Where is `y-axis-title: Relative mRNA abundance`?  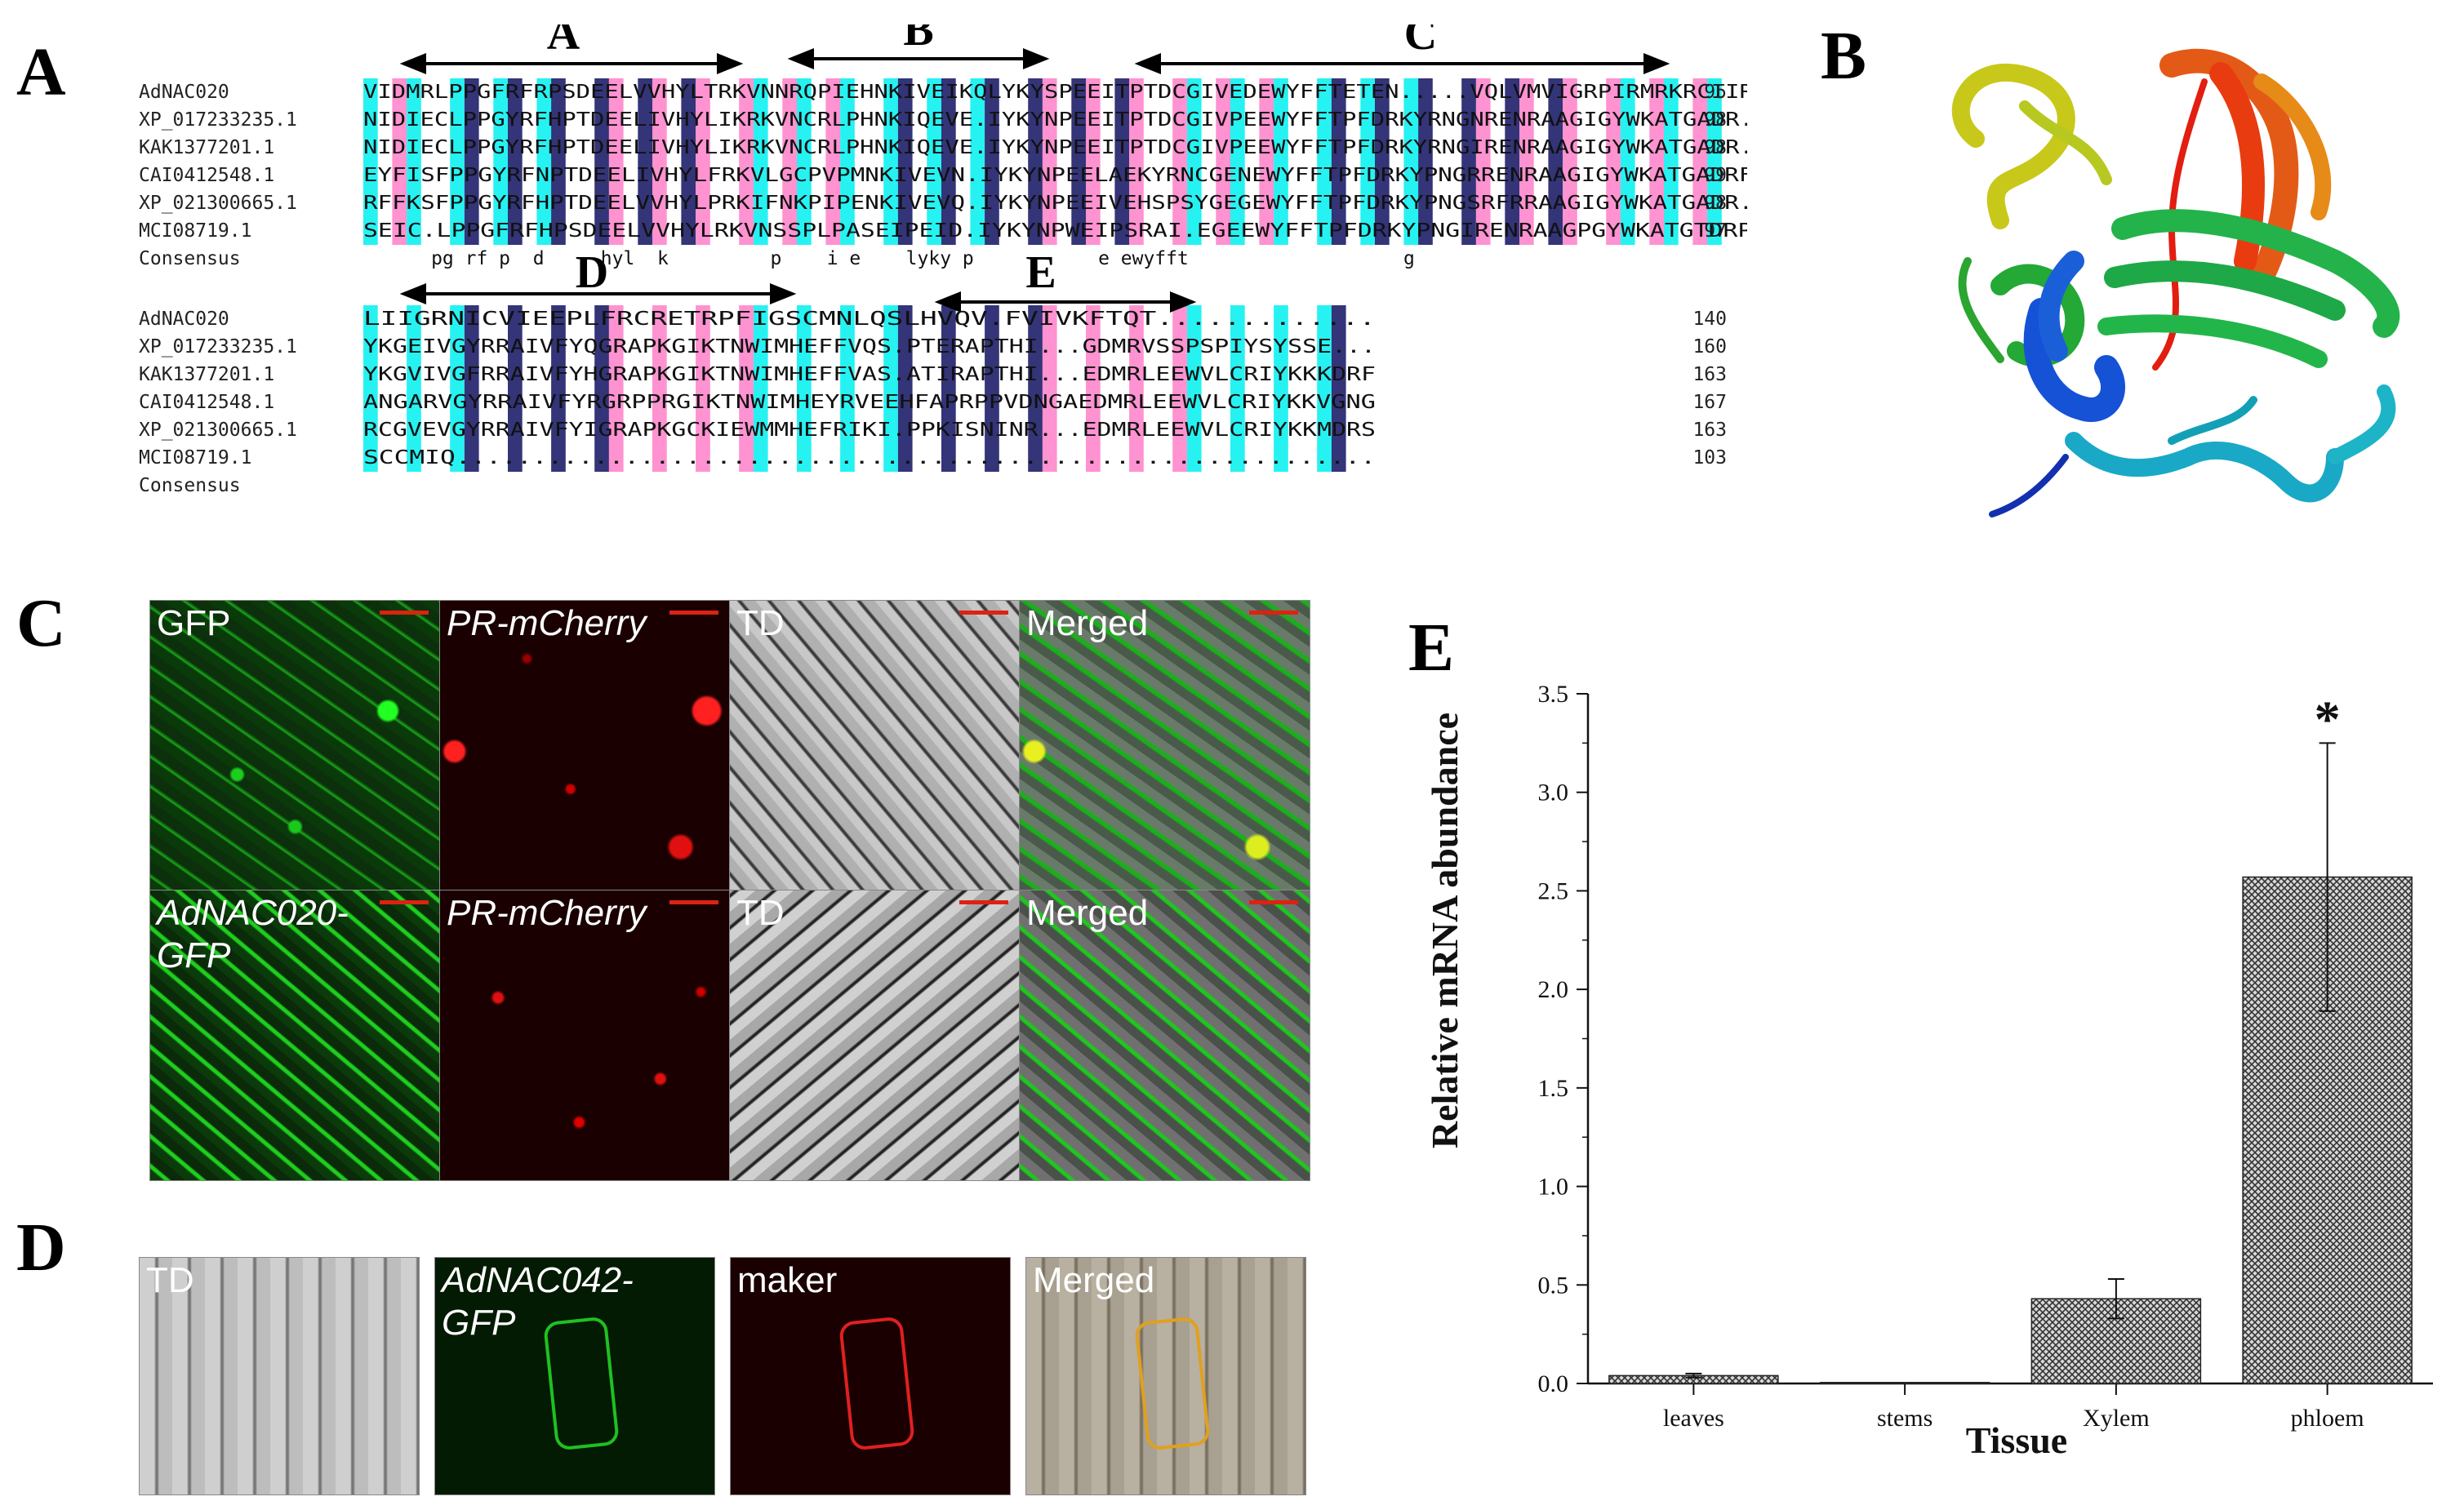
y-axis-title: Relative mRNA abundance is located at coordinates (1445, 930).